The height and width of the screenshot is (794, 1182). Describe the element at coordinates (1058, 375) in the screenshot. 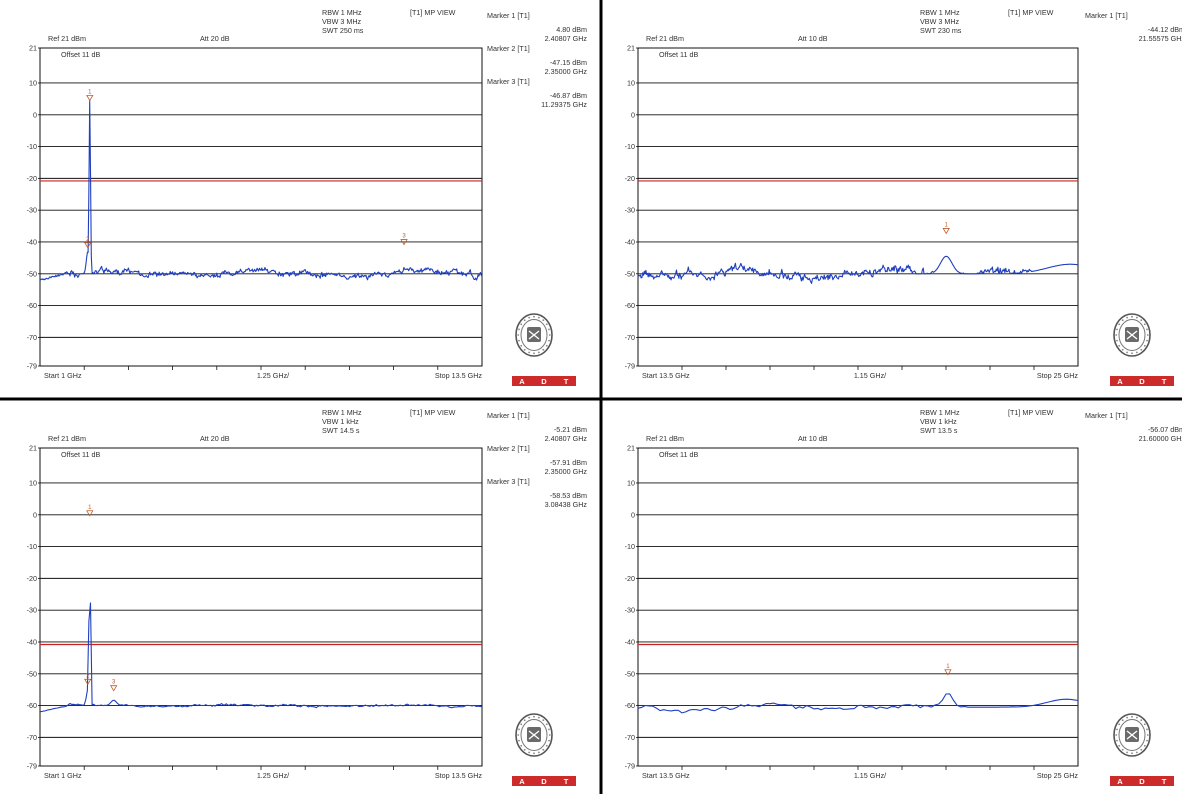

I see `x-stop-label: Stop 25 GHz` at that location.